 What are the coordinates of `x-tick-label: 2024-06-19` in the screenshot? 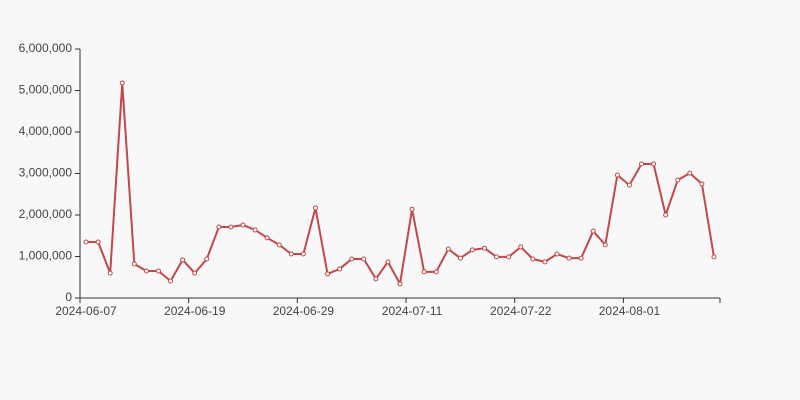 It's located at (195, 311).